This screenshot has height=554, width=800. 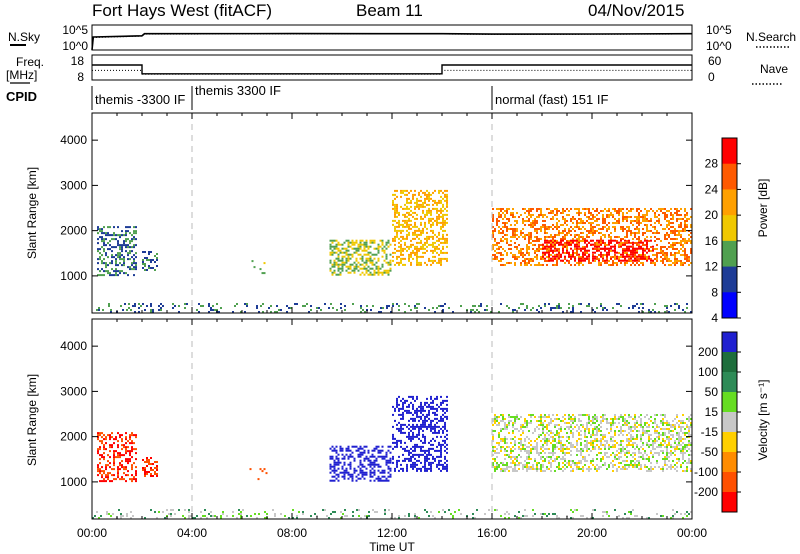 What do you see at coordinates (402, 38) in the screenshot?
I see `noise-panel: N.Sky 10^5 10^0 10^5 10^0 N.Search` at bounding box center [402, 38].